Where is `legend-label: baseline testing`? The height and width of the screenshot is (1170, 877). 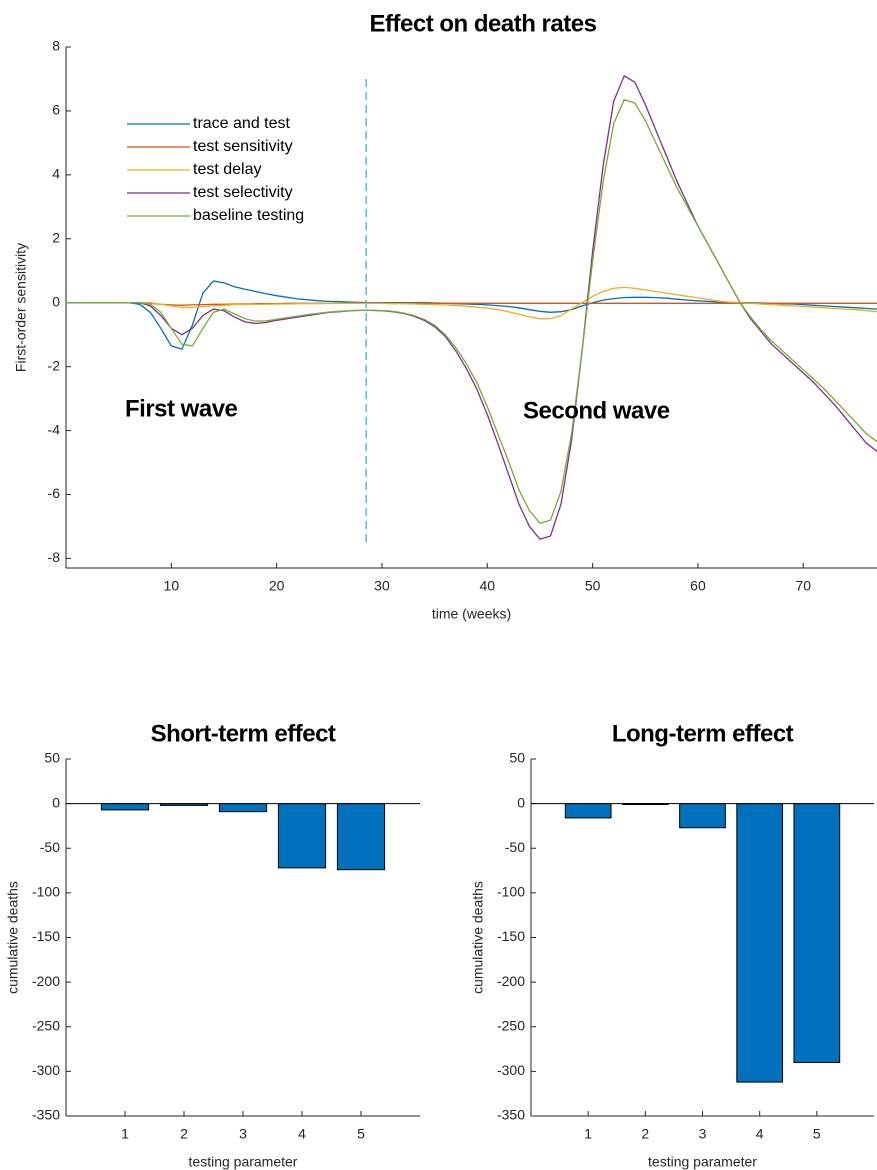 legend-label: baseline testing is located at coordinates (248, 215).